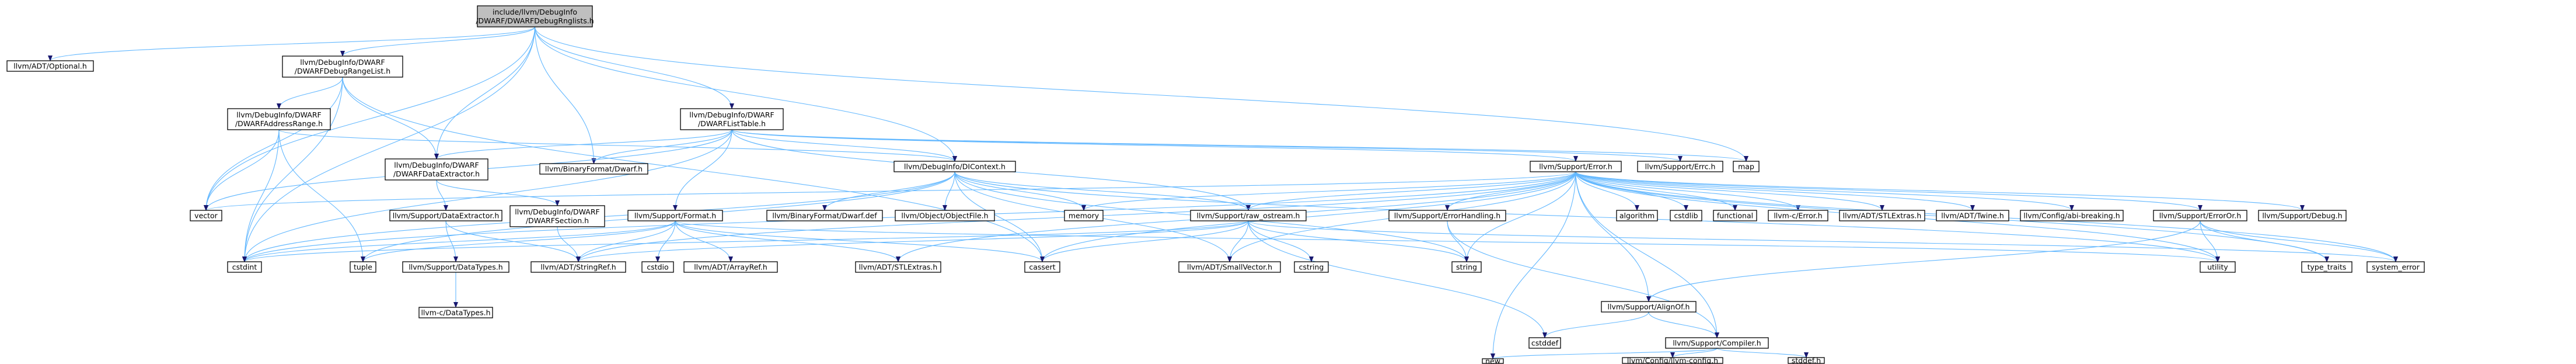 The image size is (2576, 364). What do you see at coordinates (261, 195) in the screenshot?
I see `edge-addrrange-to-cstdint` at bounding box center [261, 195].